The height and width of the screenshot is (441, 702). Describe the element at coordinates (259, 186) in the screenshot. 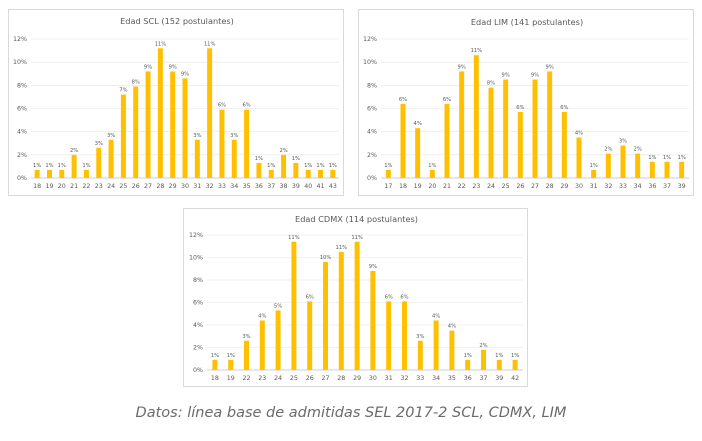

I see `x-tick-label: 36` at that location.